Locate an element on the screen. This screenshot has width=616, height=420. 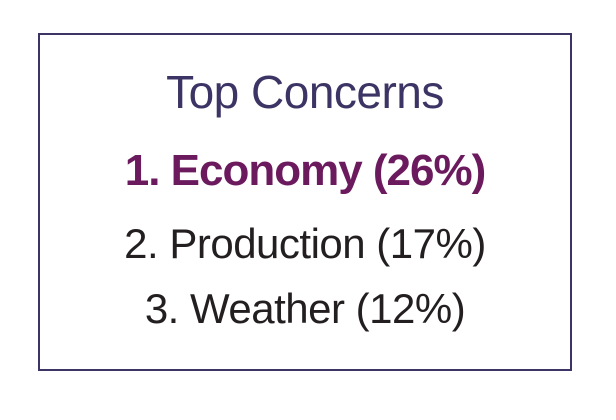
concern-item-economy: 1. Economy (26%) is located at coordinates (305, 170).